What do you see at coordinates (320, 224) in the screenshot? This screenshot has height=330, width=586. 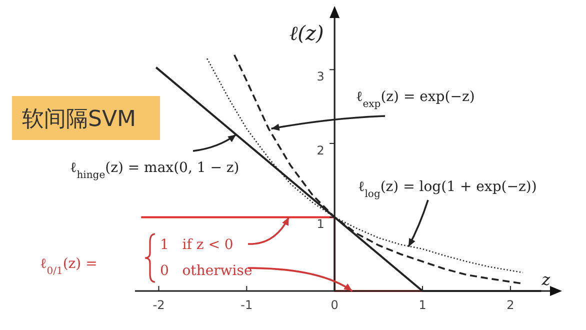 I see `y-tick-label: 1` at bounding box center [320, 224].